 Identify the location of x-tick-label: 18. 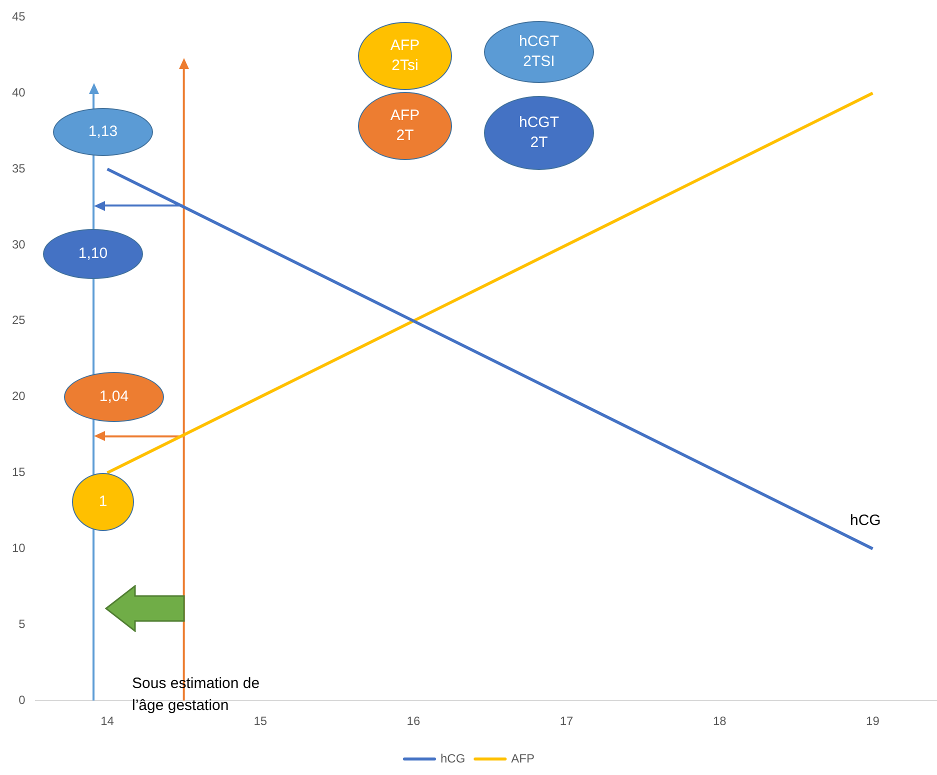
(719, 721).